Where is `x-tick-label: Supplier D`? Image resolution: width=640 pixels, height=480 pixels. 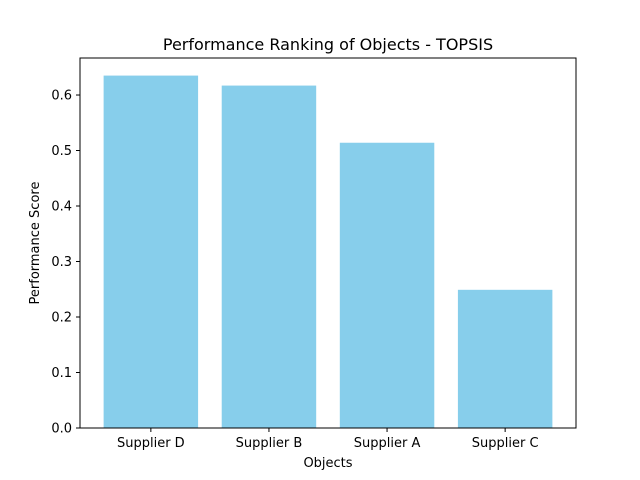 x-tick-label: Supplier D is located at coordinates (151, 443).